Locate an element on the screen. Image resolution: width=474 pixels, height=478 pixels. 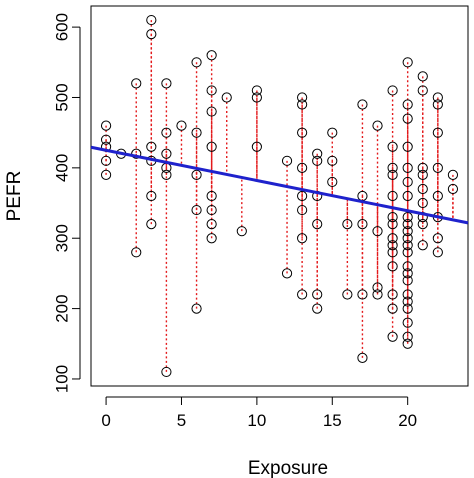
x-tick-label: 10 is located at coordinates (256, 420).